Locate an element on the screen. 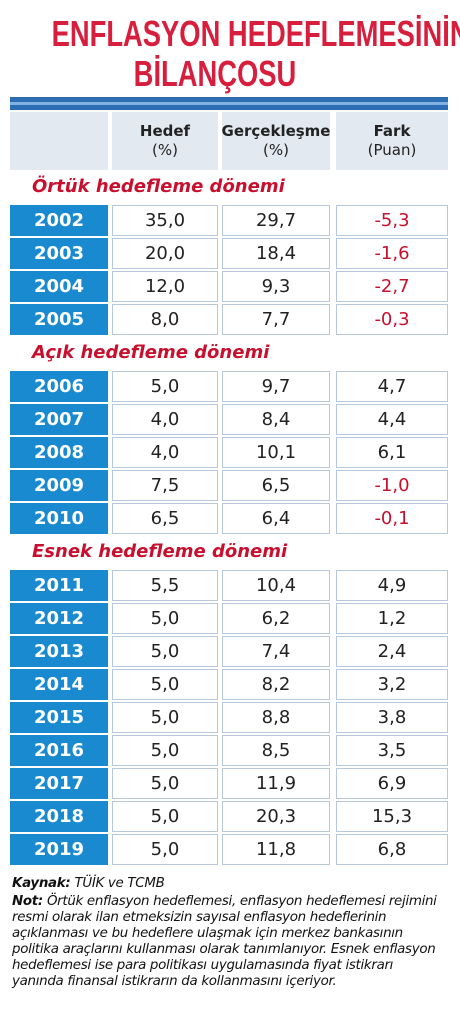 The width and height of the screenshot is (460, 1024). value-cell: 18,4 is located at coordinates (276, 253).